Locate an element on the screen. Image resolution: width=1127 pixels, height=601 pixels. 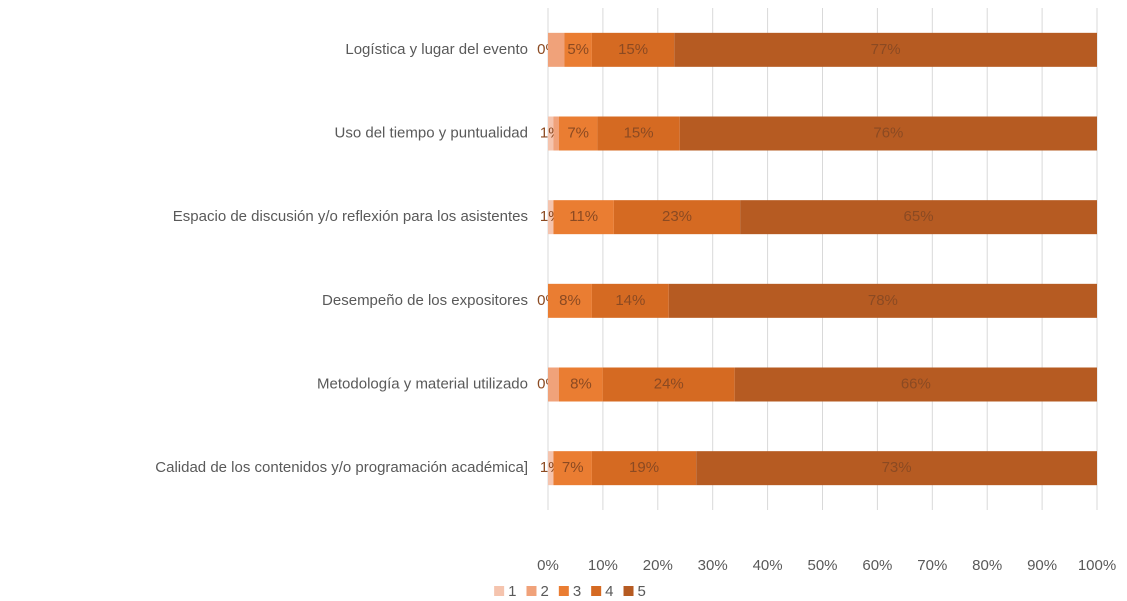
y-tick-label: Desempeño de los expositores is located at coordinates (425, 300).